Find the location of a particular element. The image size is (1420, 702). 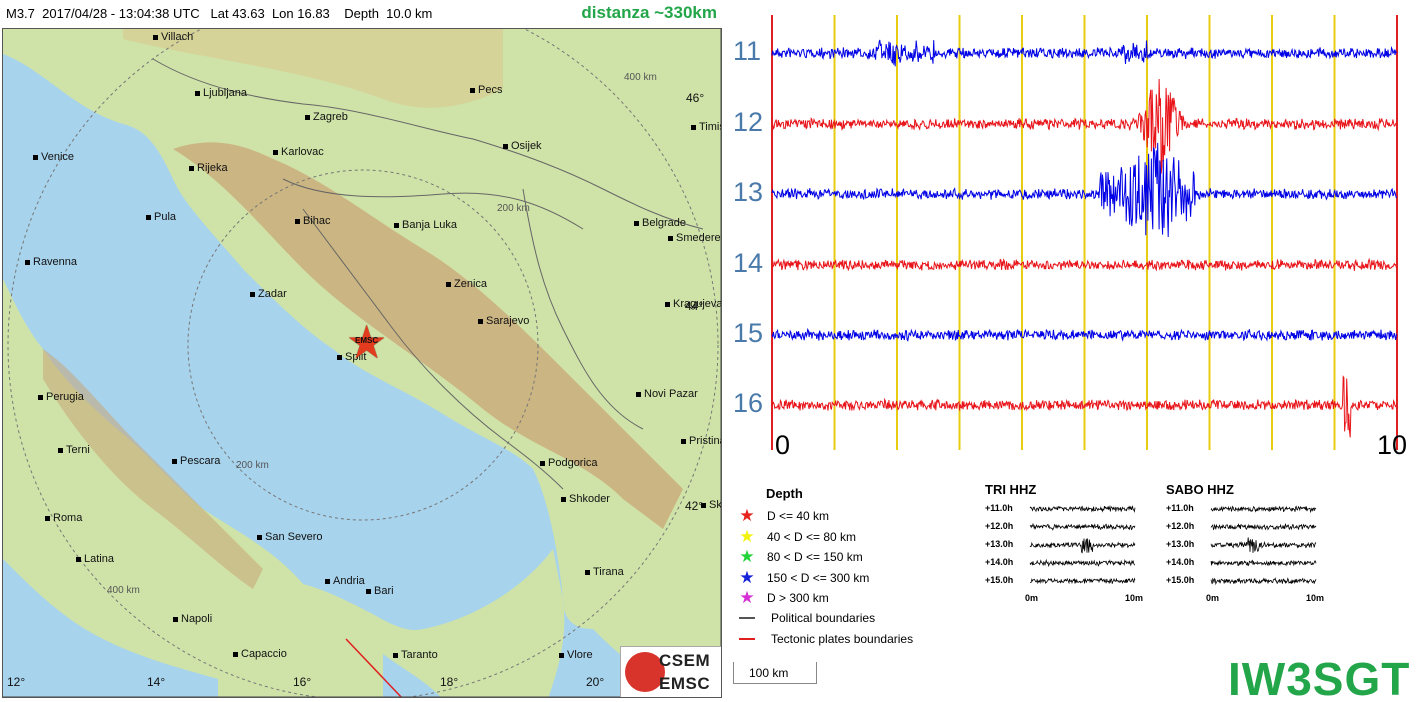

legend-depth-row: ★ 40 < D <= 80 km is located at coordinates (795, 537).